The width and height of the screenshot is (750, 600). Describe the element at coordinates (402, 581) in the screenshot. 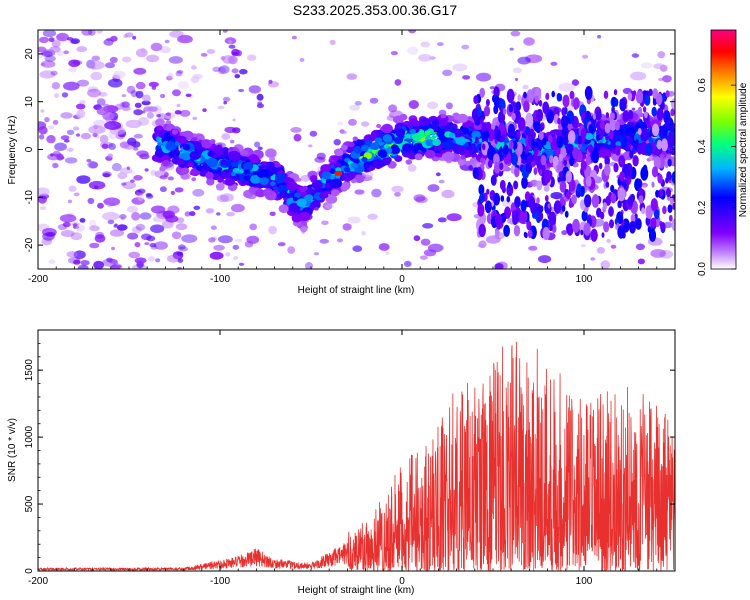

I see `snr-x-tick-label: 0` at that location.